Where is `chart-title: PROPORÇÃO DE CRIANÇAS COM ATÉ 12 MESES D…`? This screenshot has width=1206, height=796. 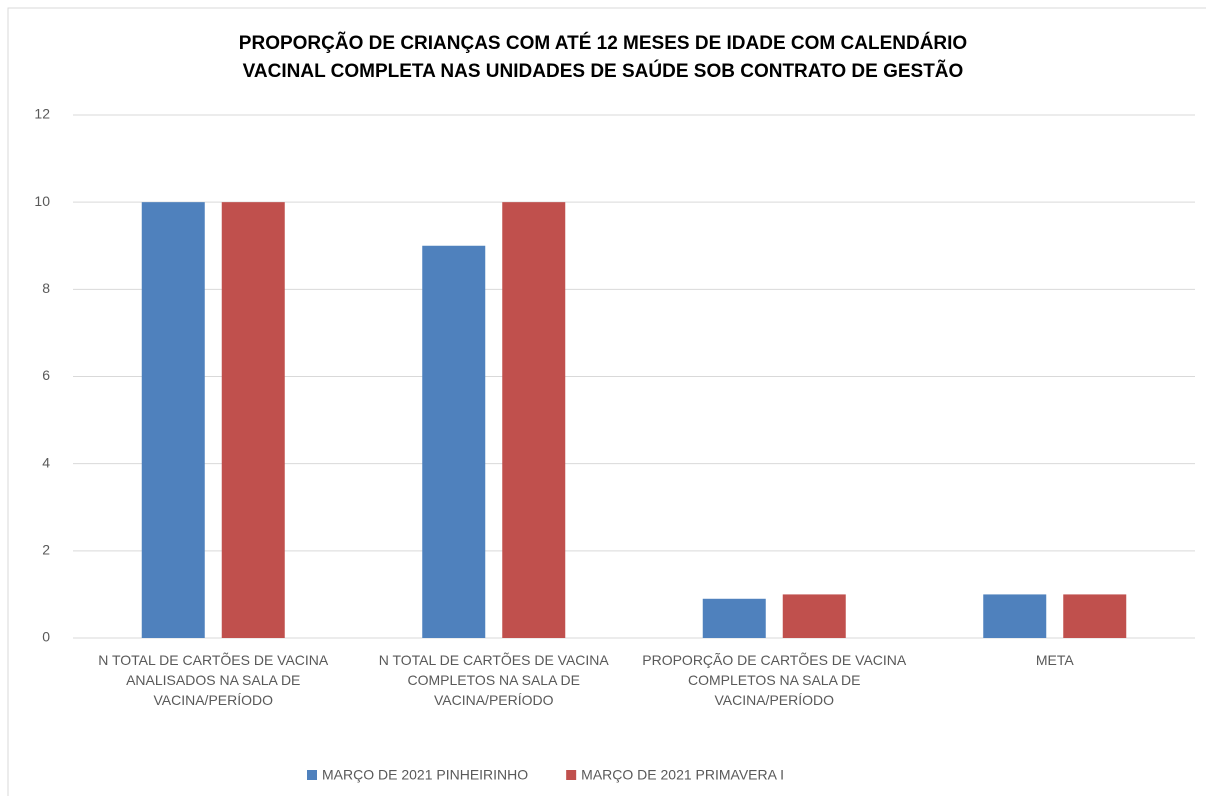 chart-title: PROPORÇÃO DE CRIANÇAS COM ATÉ 12 MESES D… is located at coordinates (603, 57).